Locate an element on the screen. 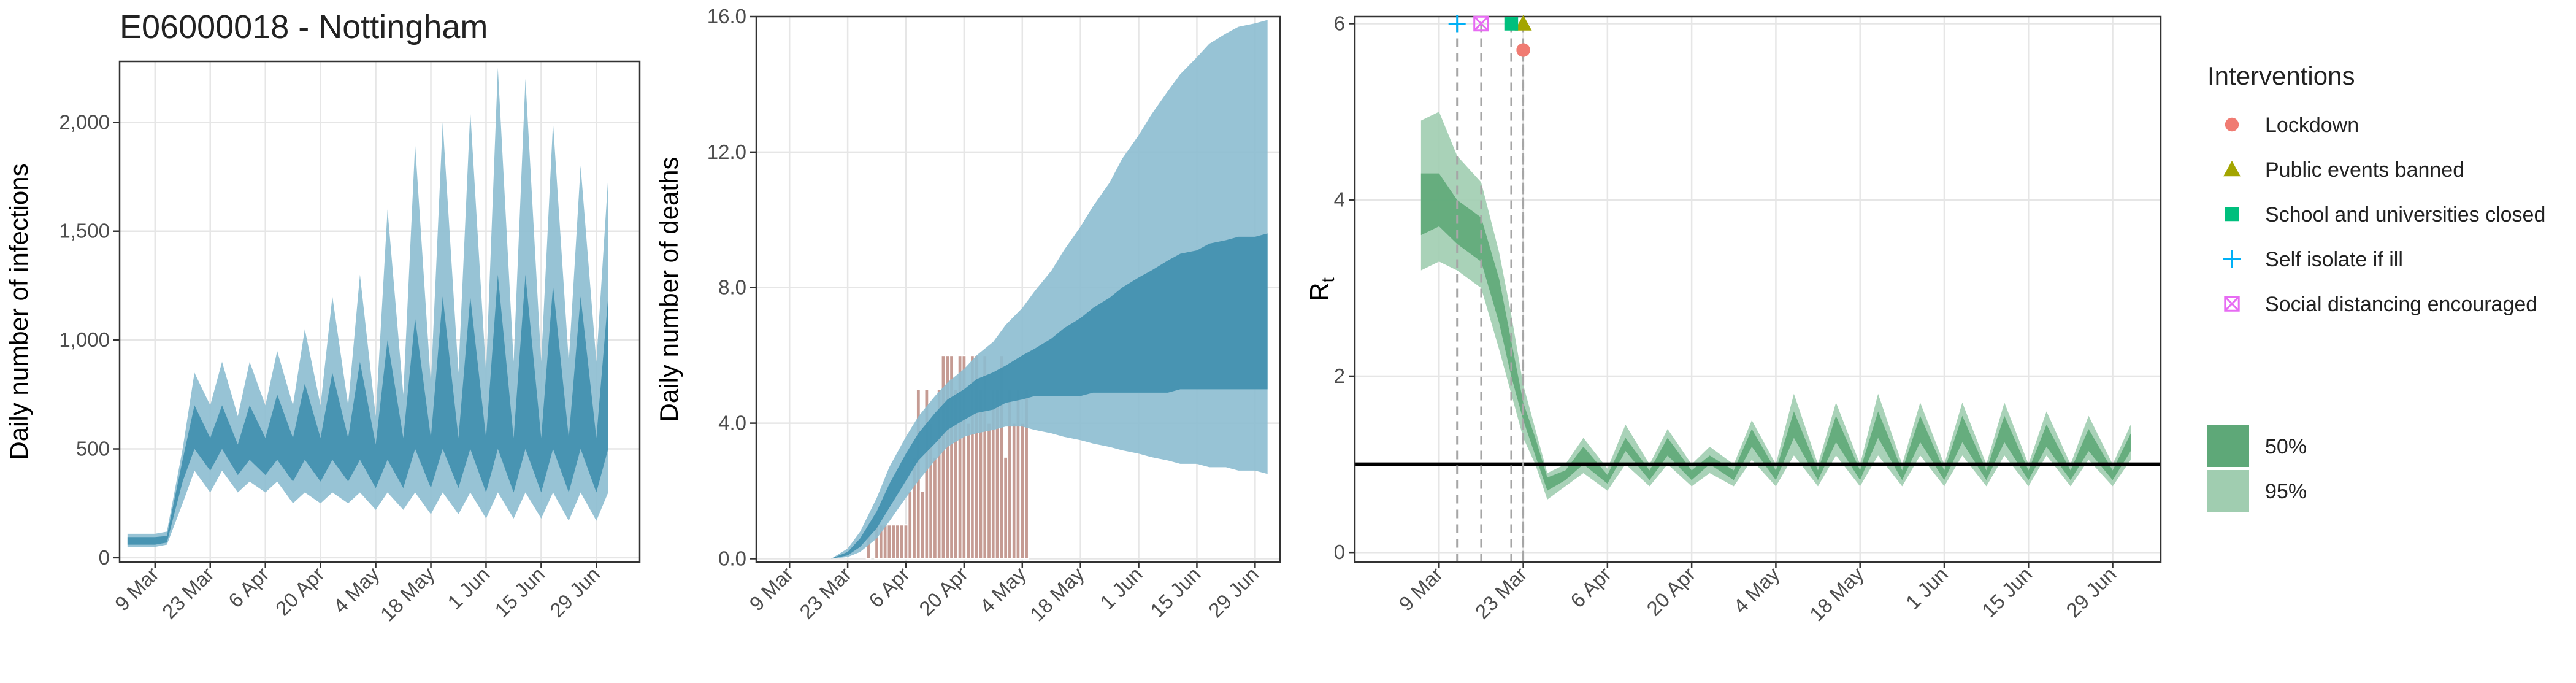 This screenshot has height=683, width=2576. y-tick-label: 2 is located at coordinates (1339, 376).